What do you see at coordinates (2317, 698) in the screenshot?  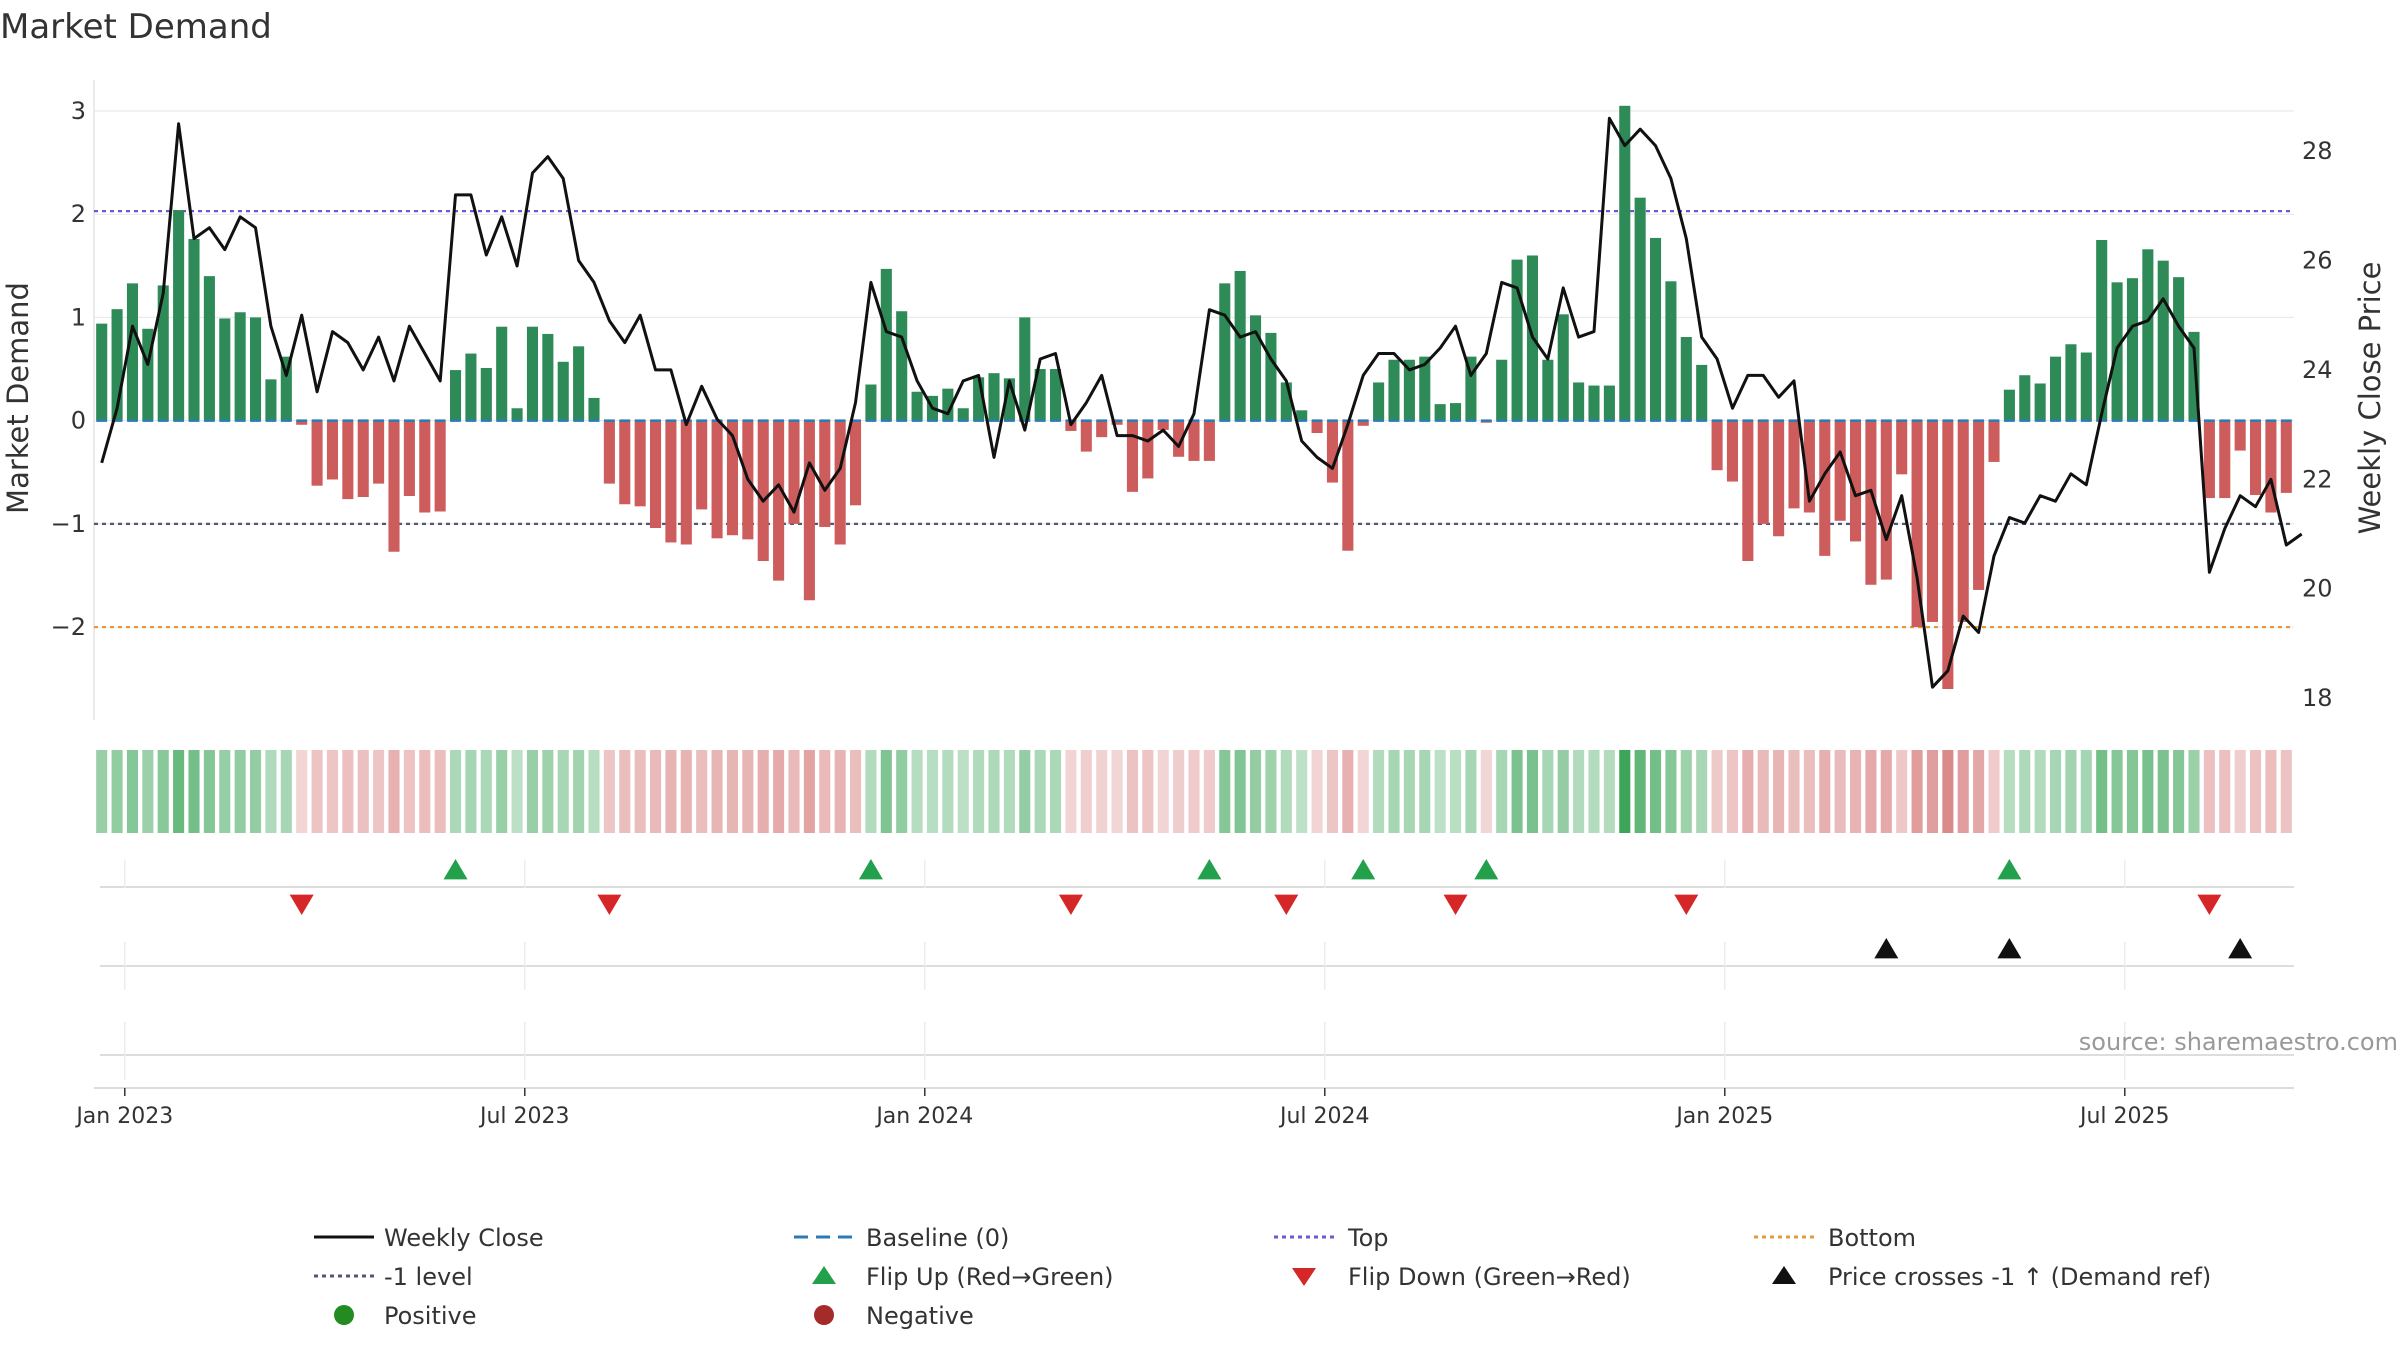 I see `y2-tick-label: 18` at bounding box center [2317, 698].